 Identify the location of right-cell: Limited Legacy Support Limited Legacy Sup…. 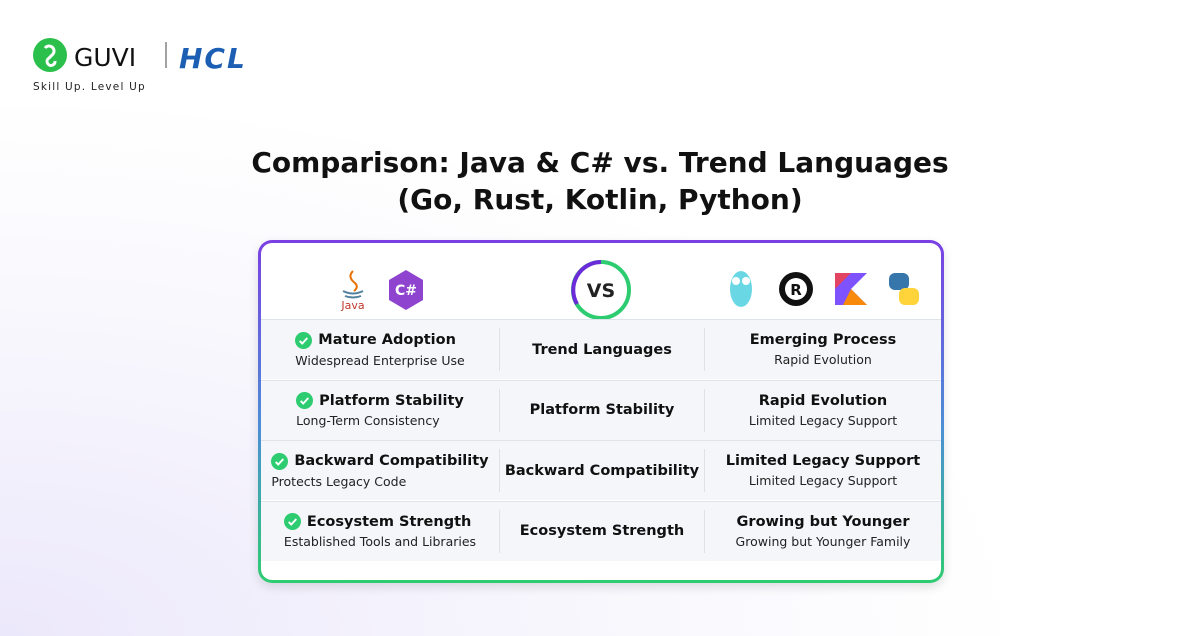
(823, 470).